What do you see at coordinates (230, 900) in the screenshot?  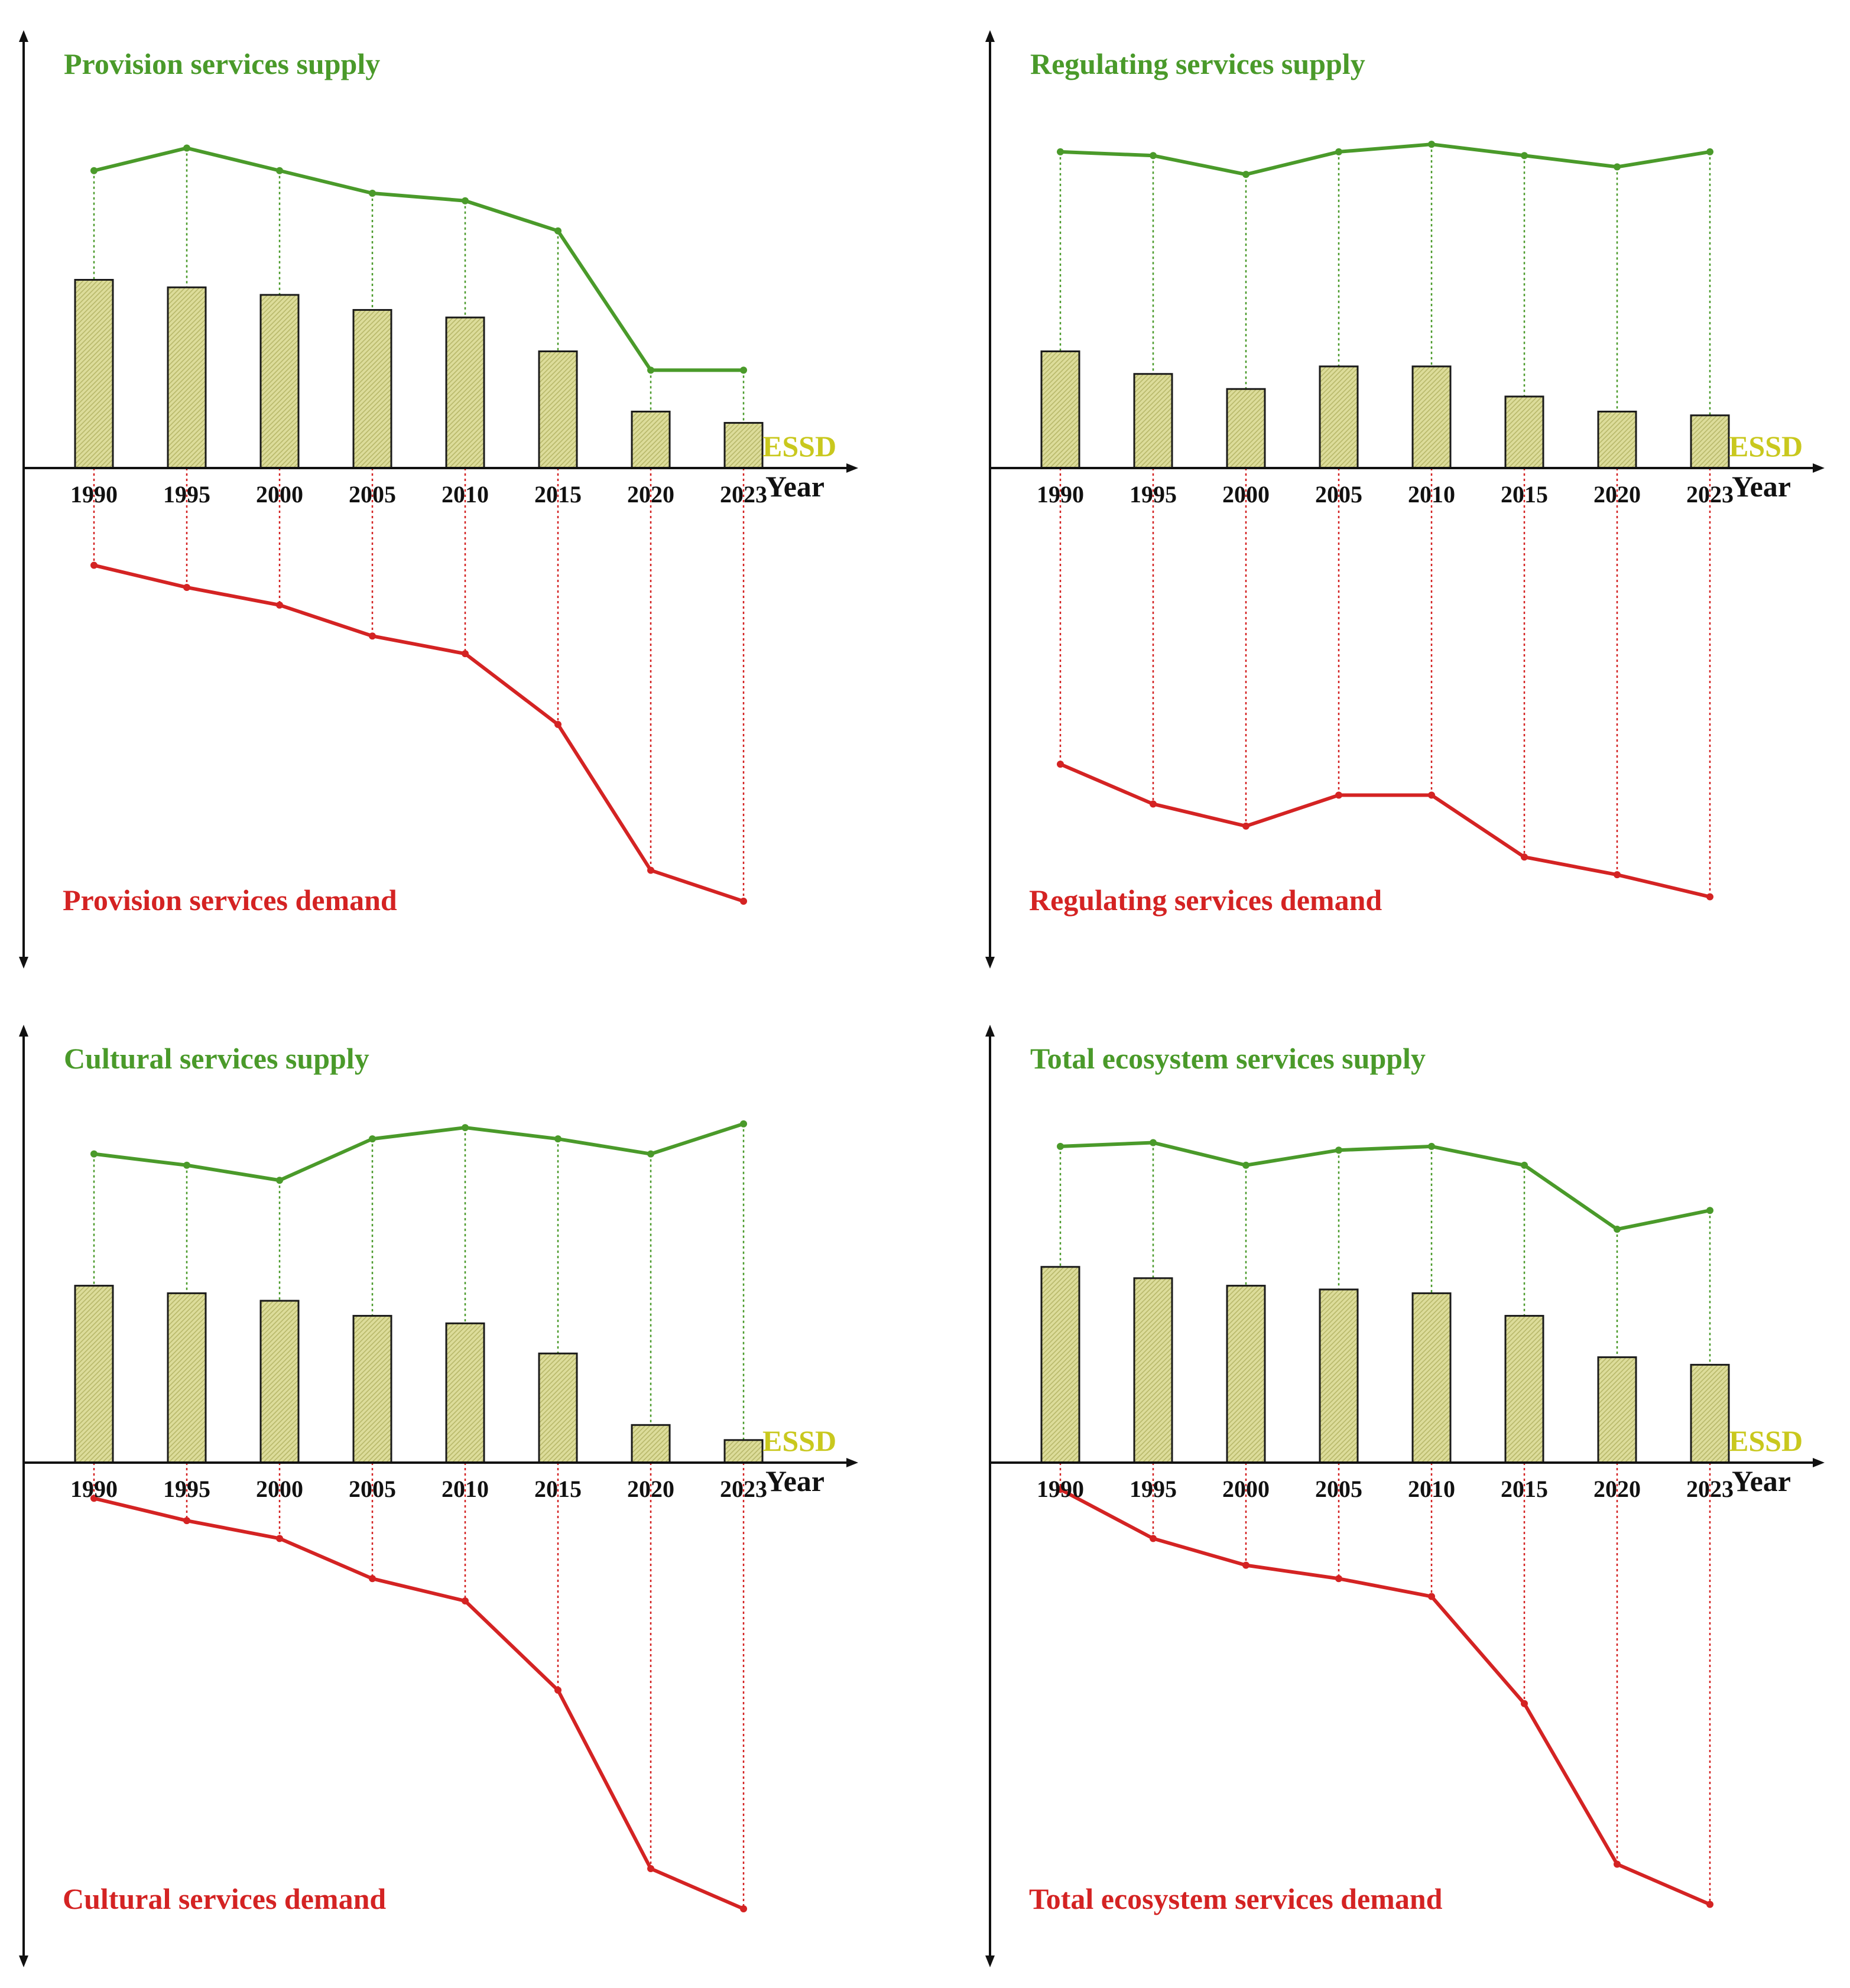 I see `demand-title: Provision services demand` at bounding box center [230, 900].